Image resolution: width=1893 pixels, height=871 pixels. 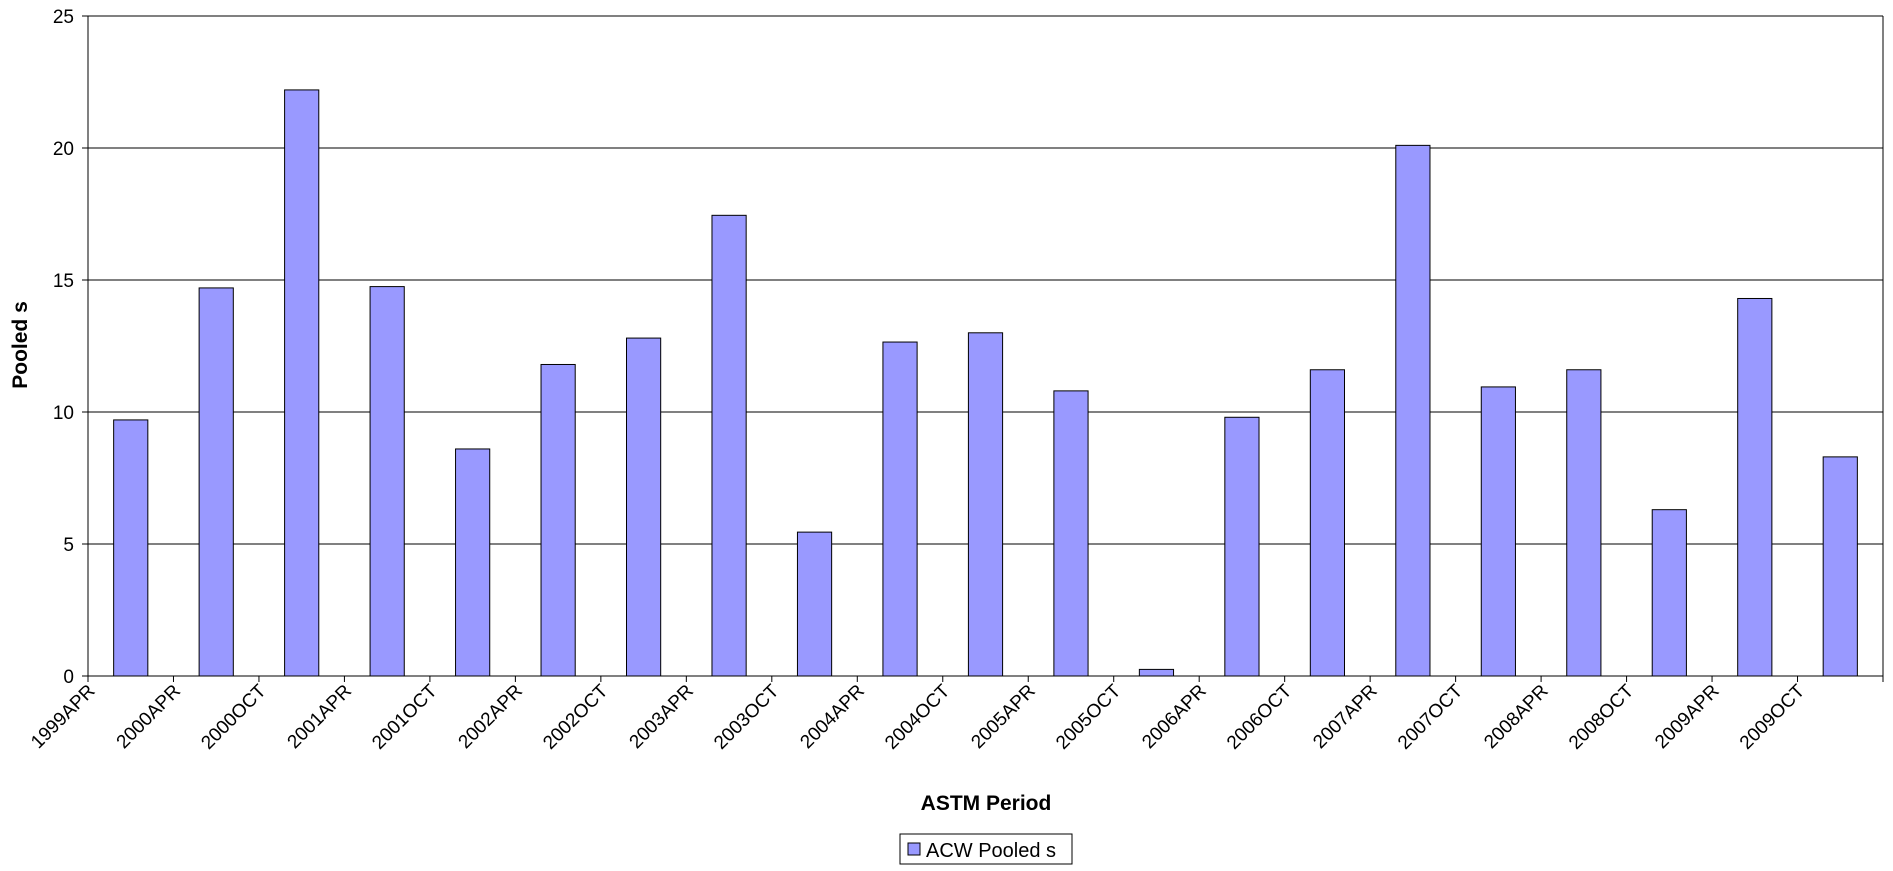 What do you see at coordinates (20, 345) in the screenshot?
I see `y-axis-title: Pooled s` at bounding box center [20, 345].